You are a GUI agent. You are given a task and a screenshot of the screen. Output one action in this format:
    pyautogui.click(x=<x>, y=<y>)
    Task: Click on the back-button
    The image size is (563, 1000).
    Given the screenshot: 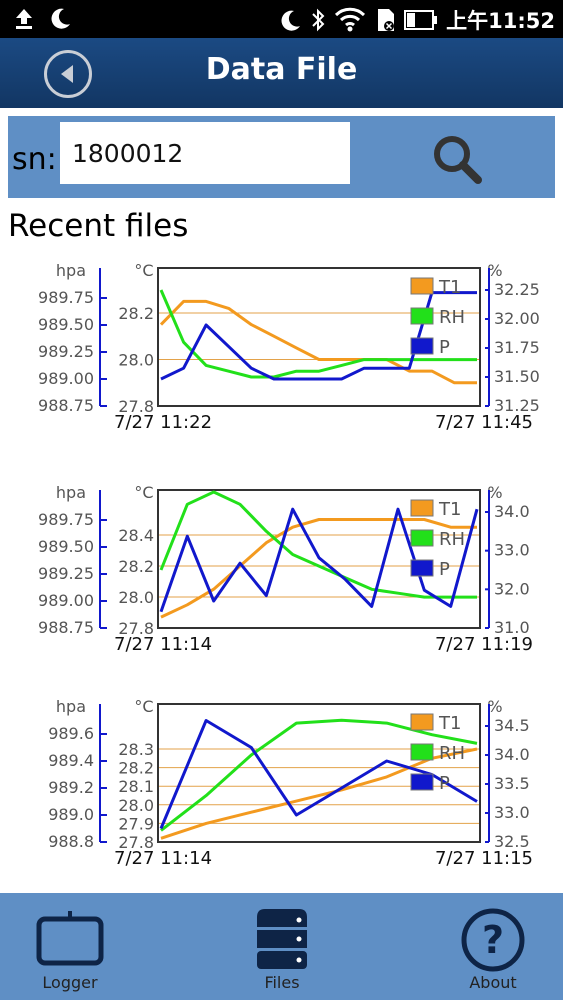 What is the action you would take?
    pyautogui.click(x=68, y=74)
    